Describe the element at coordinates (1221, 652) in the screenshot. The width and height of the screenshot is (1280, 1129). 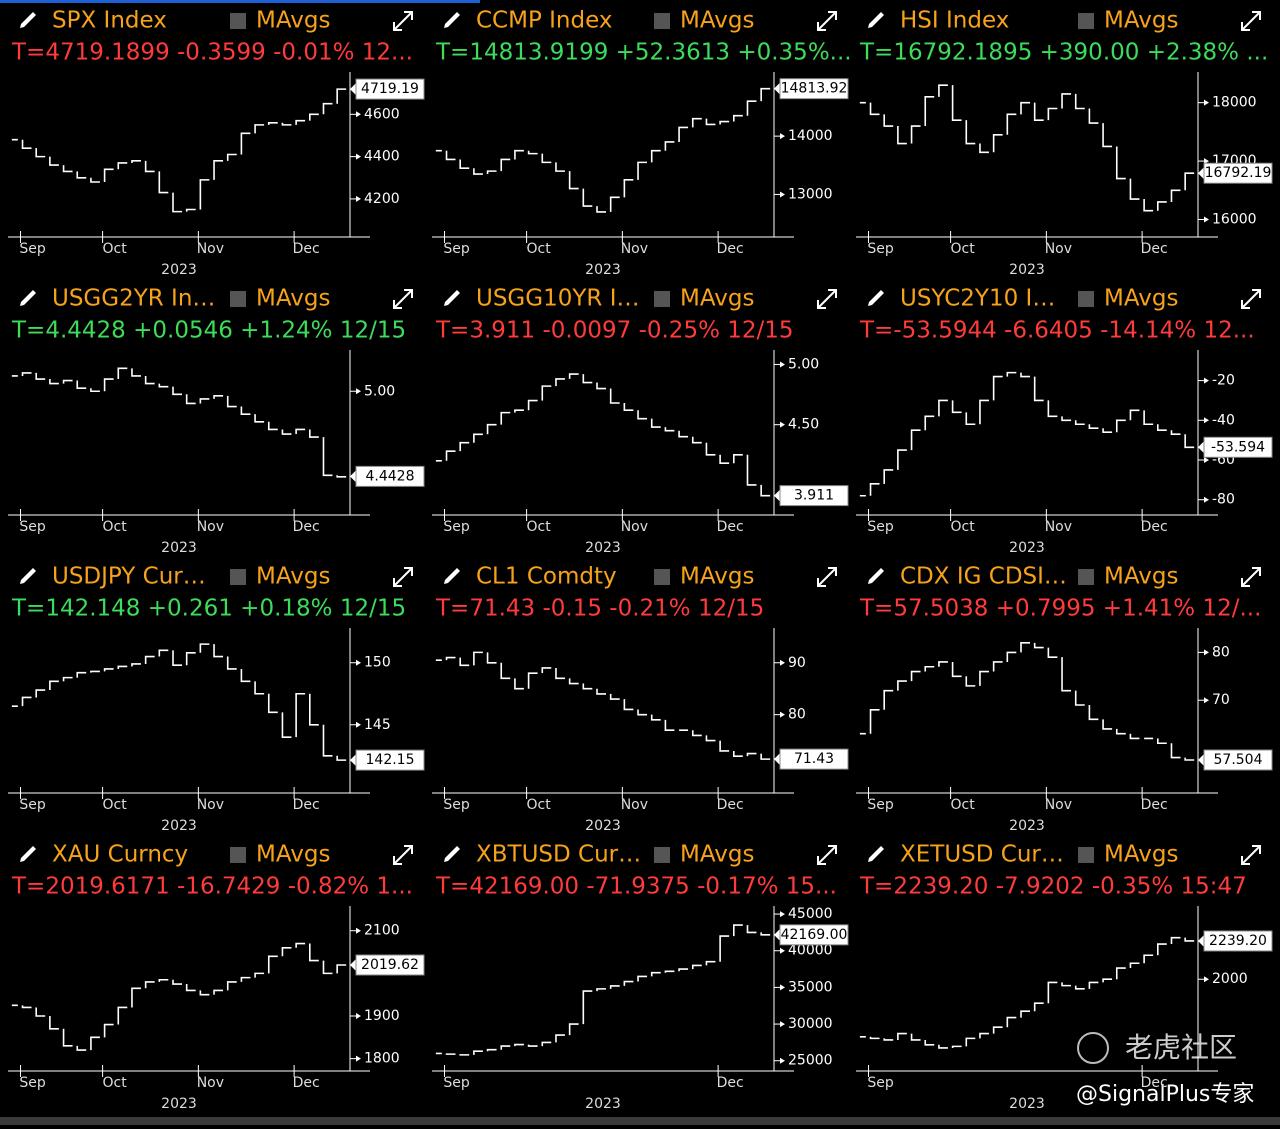
I see `y-tick-label: 80` at that location.